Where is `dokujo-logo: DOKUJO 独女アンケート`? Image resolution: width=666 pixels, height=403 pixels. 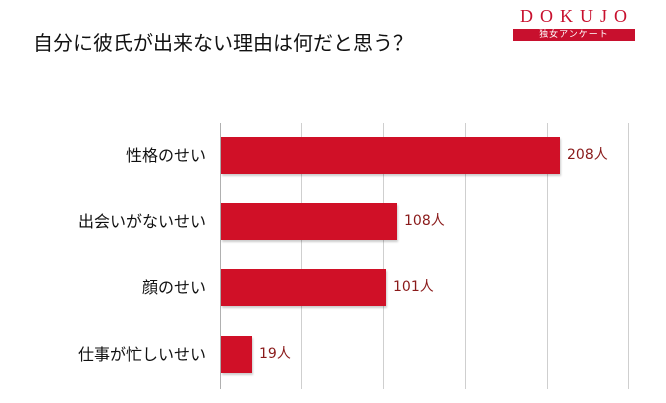
dokujo-logo: DOKUJO 独女アンケート is located at coordinates (574, 23).